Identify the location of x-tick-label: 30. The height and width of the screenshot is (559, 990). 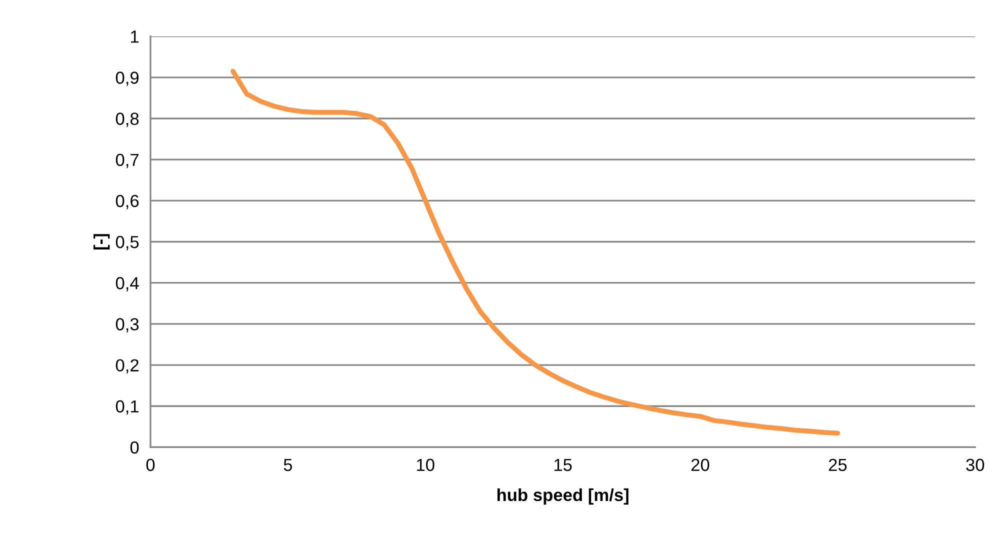
(975, 465).